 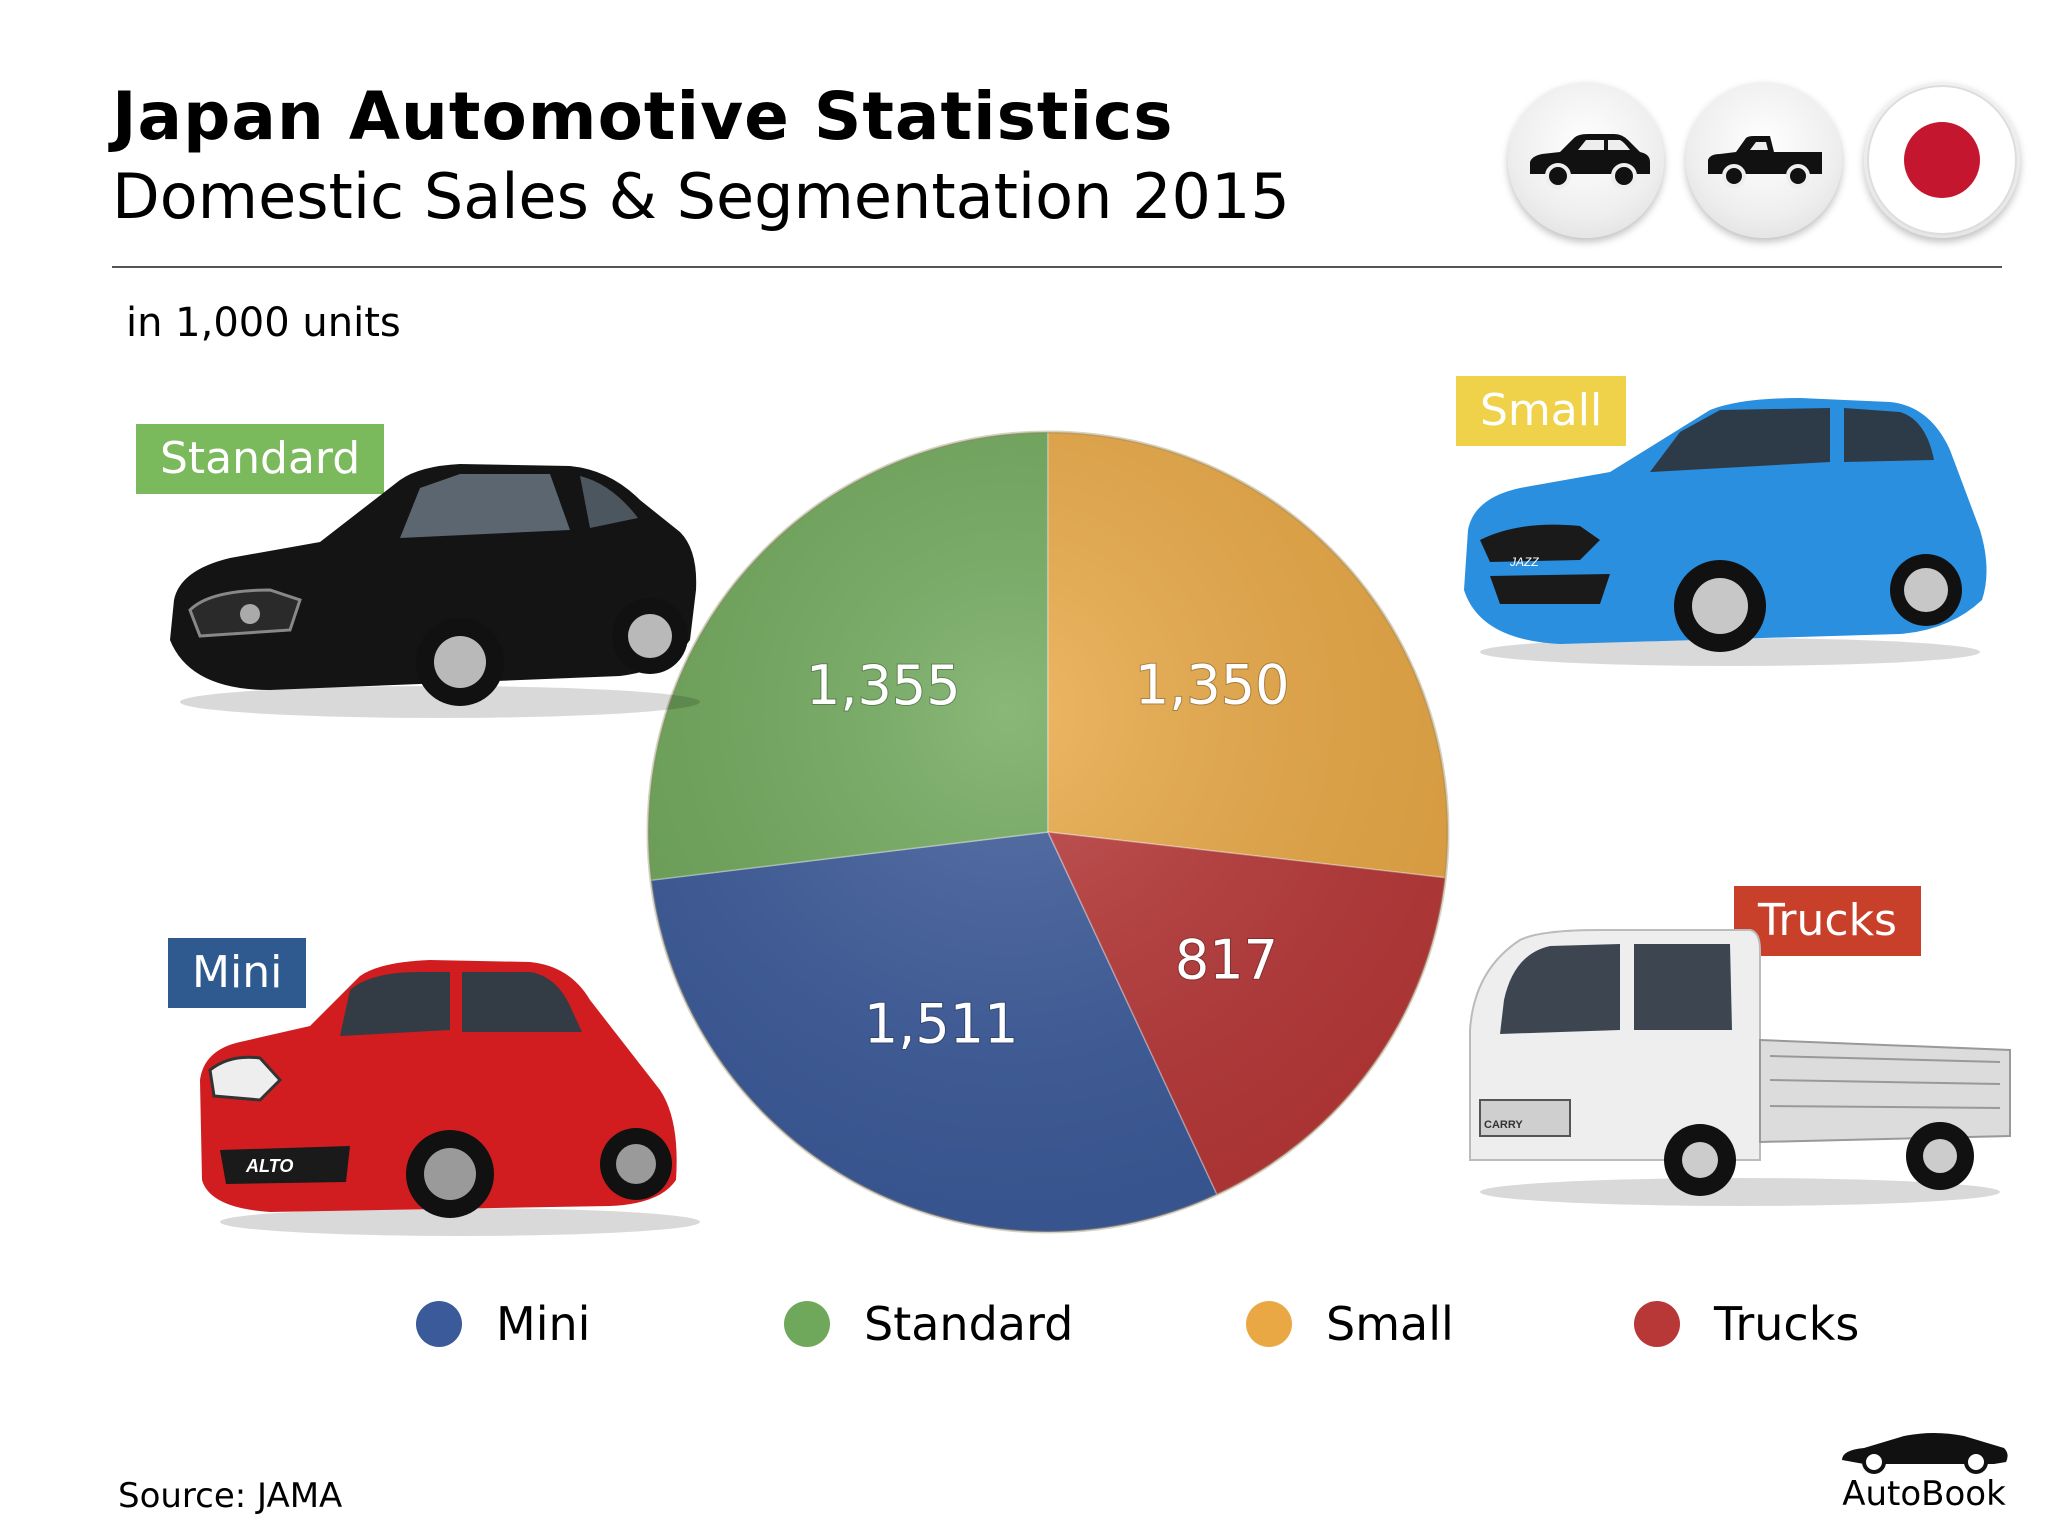 I want to click on japan-flag-badge, so click(x=1942, y=160).